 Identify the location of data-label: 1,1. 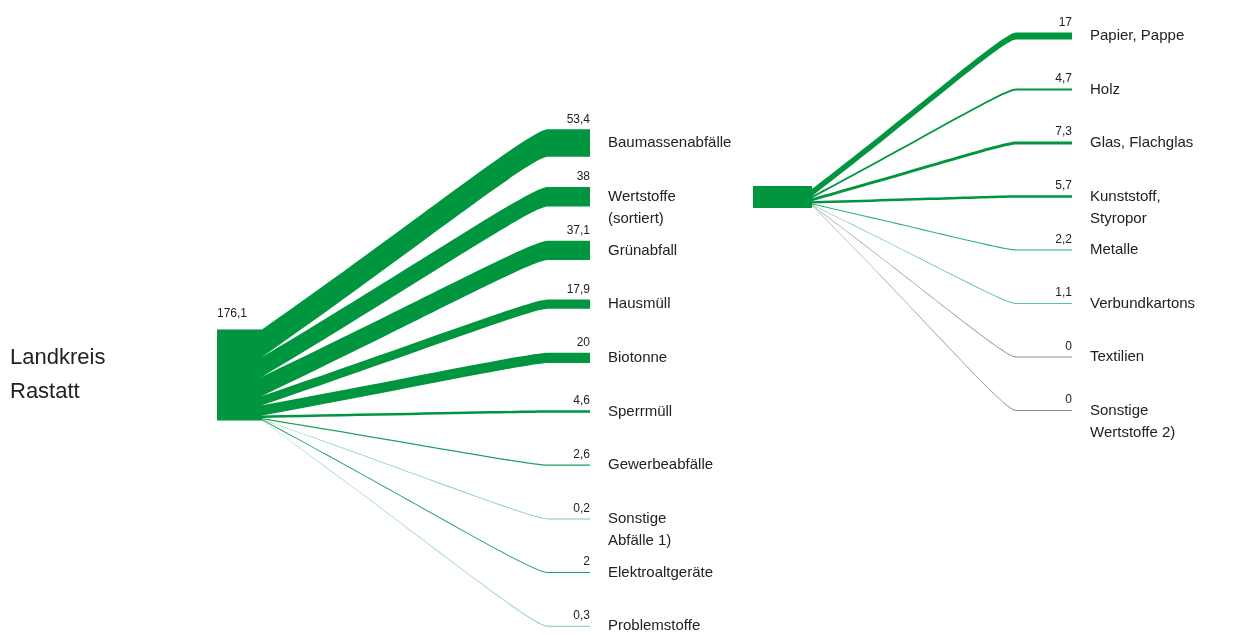
(1064, 292).